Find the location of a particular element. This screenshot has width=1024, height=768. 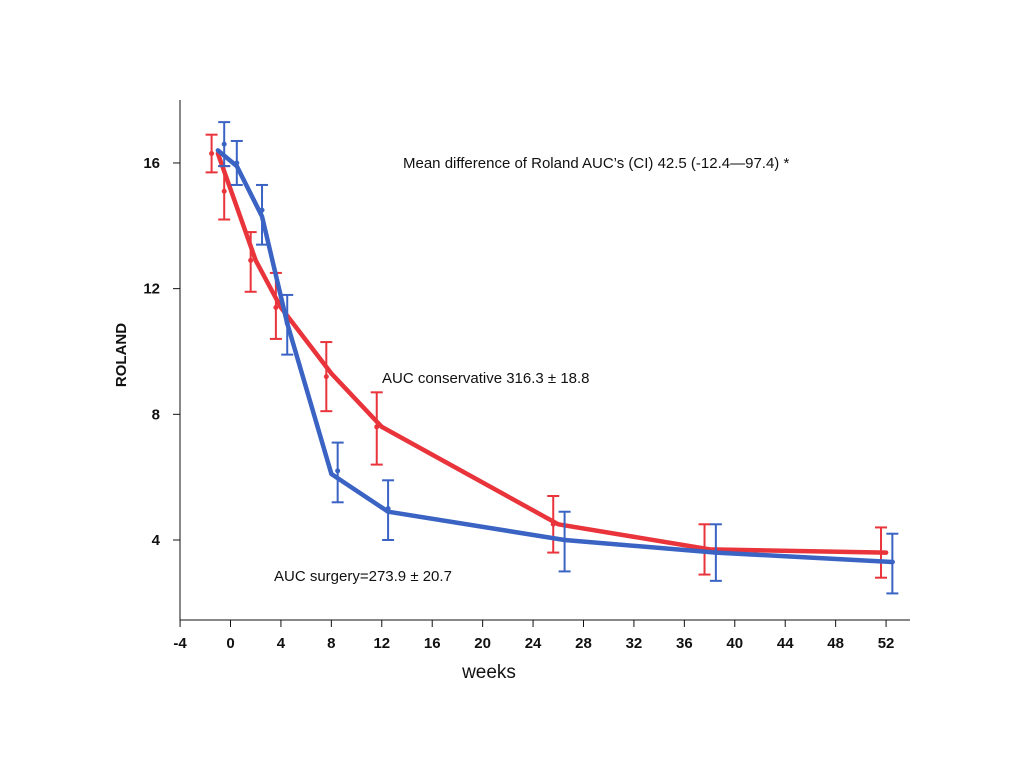

x-axis-title: weeks is located at coordinates (488, 672).